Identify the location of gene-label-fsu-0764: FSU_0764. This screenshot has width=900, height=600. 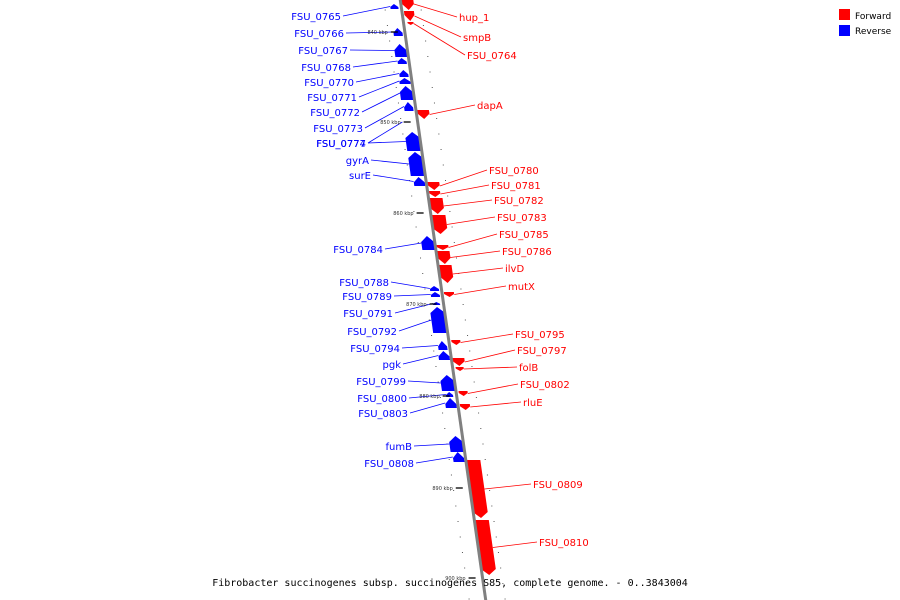
(492, 56).